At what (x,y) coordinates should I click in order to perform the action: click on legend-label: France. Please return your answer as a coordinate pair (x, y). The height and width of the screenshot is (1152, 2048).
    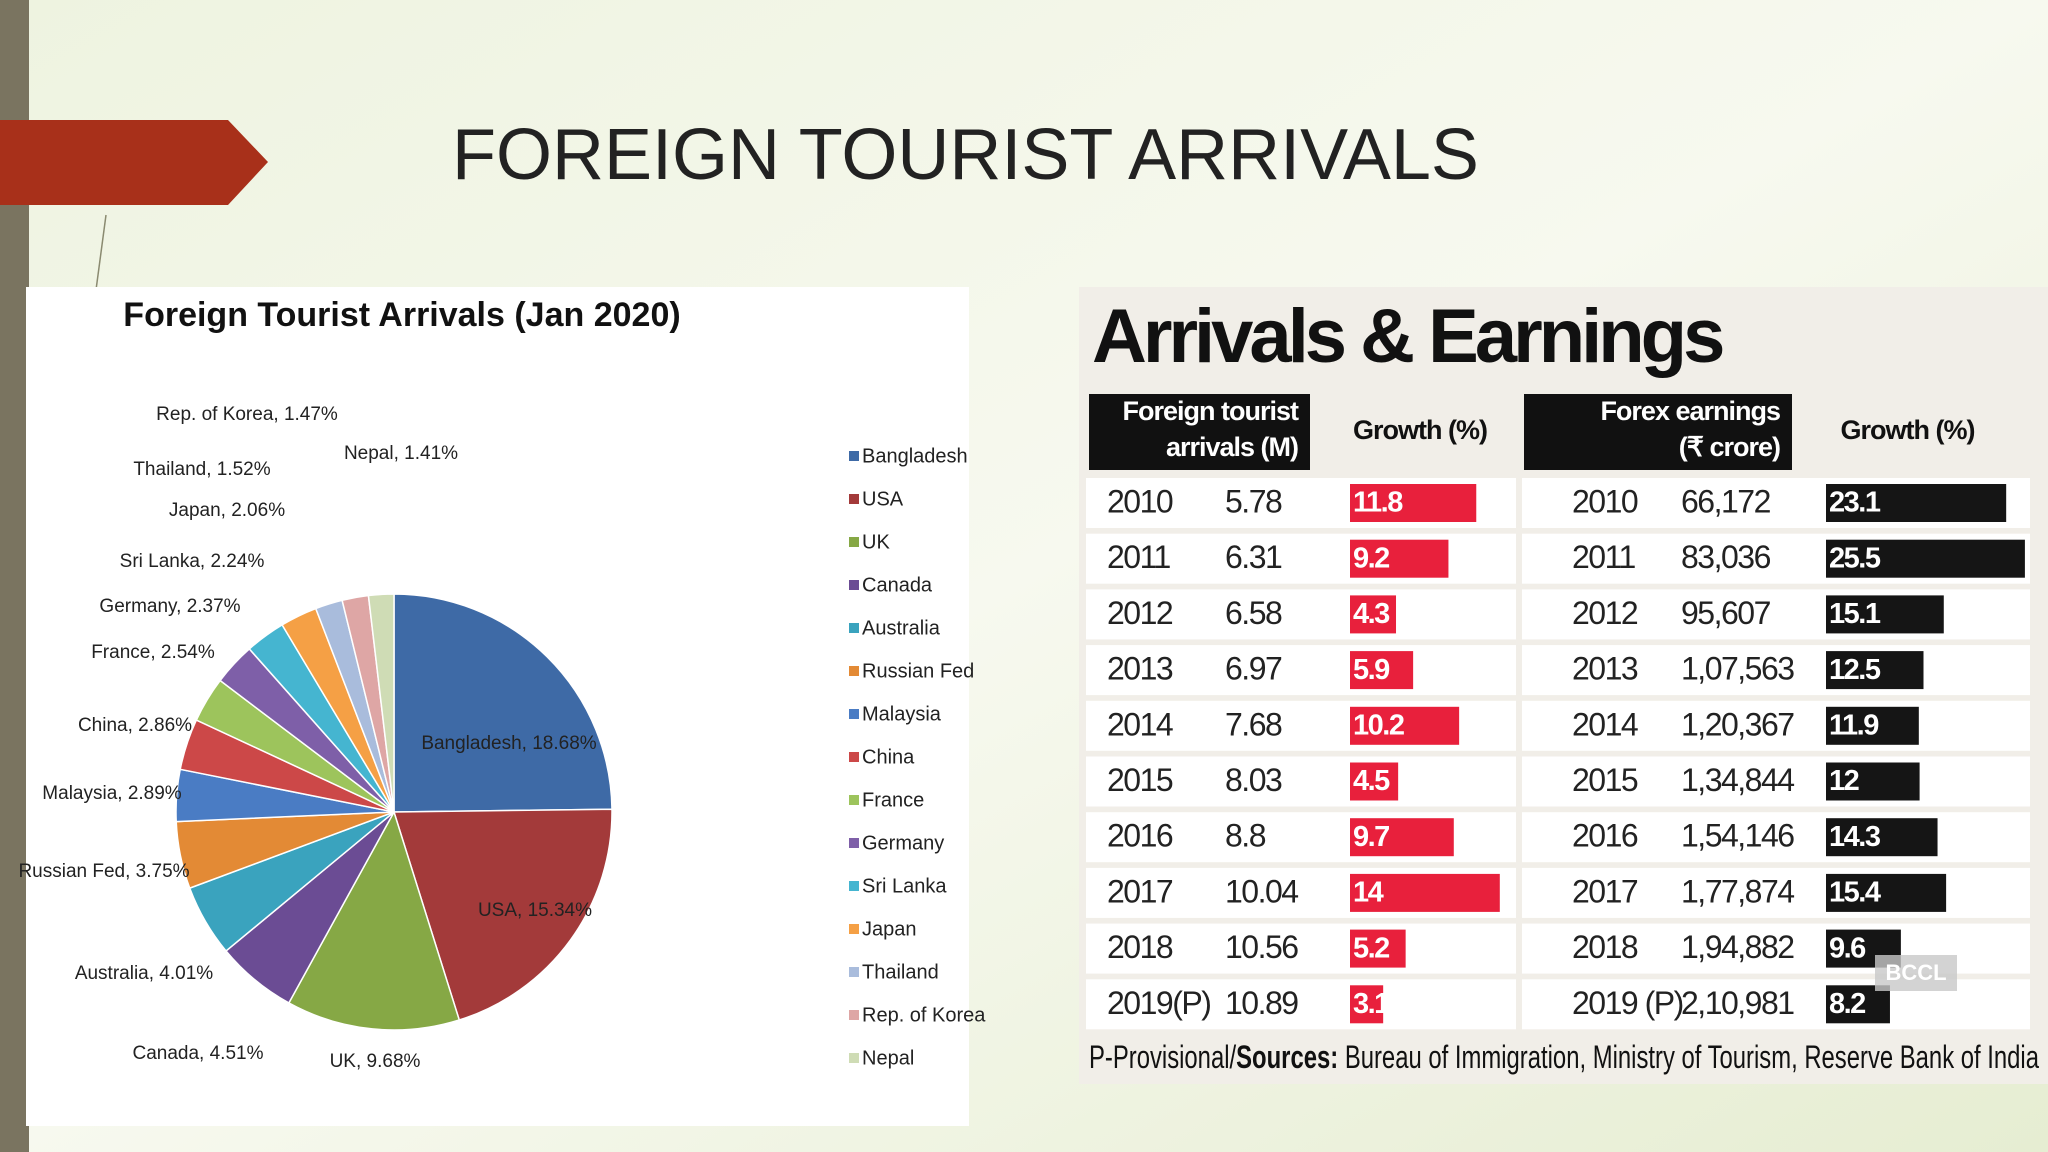
    Looking at the image, I should click on (893, 800).